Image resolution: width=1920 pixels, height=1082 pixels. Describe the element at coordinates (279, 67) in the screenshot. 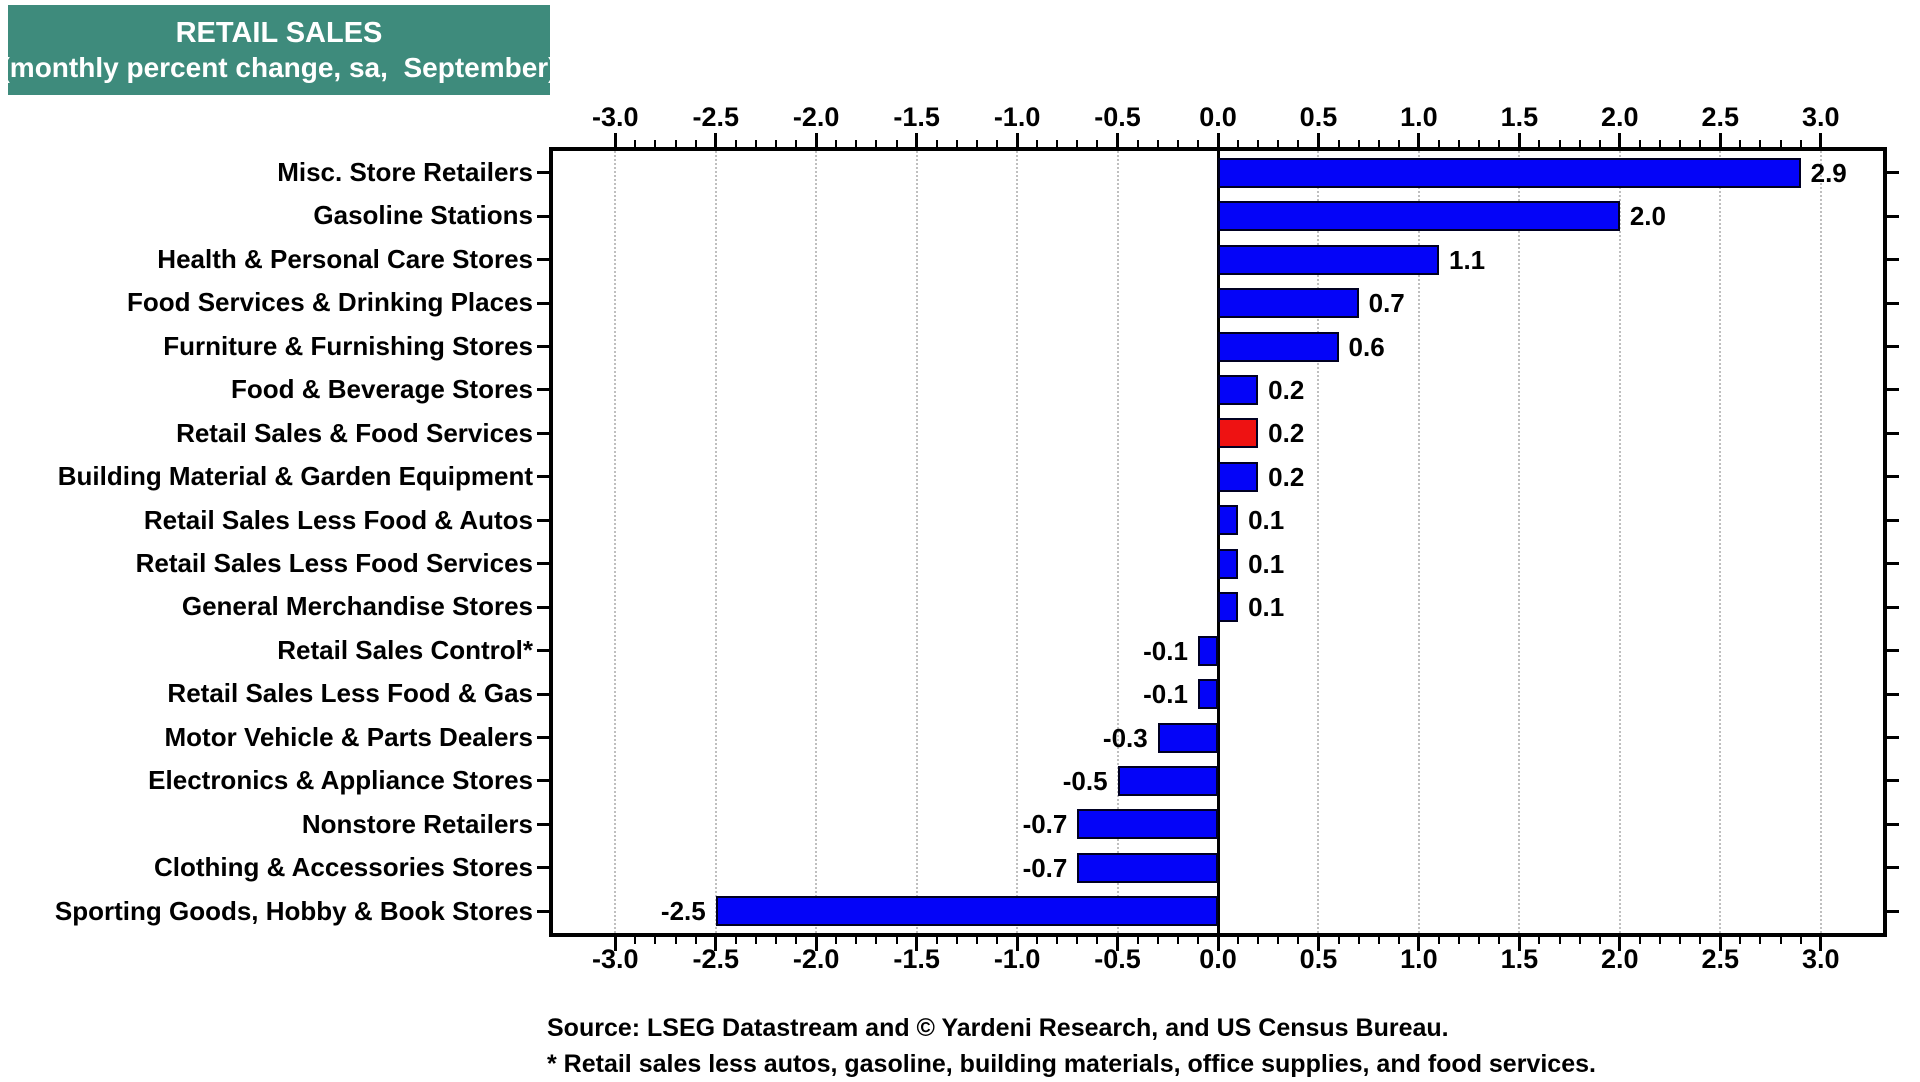

I see `chart-subtitle: (monthly percent change, sa, September)` at that location.